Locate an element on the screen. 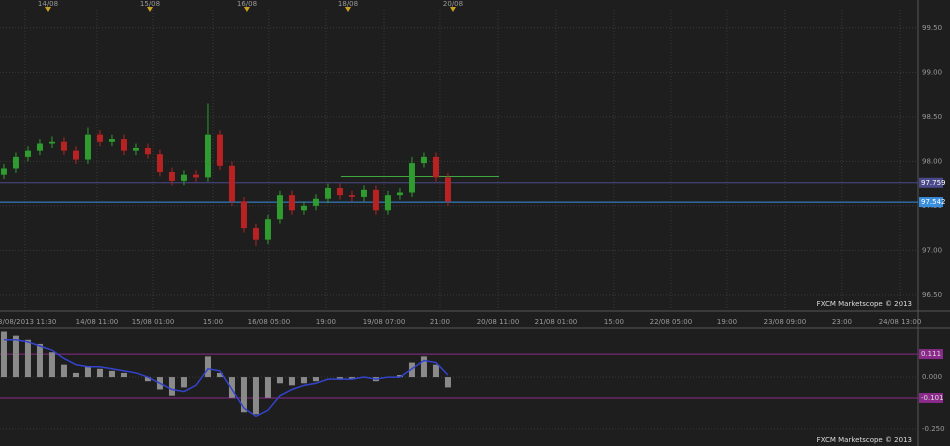 The width and height of the screenshot is (950, 446). y-tick-label: 96.50 is located at coordinates (932, 295).